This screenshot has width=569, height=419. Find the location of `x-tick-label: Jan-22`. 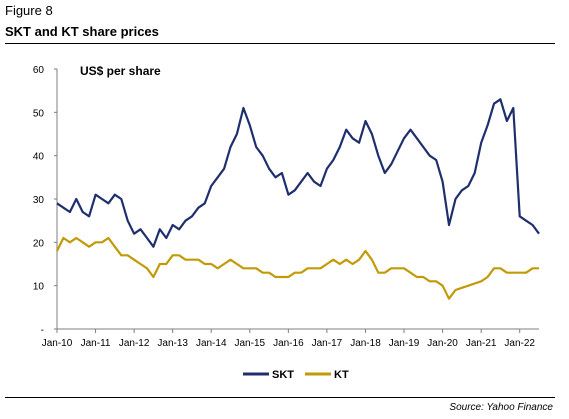

x-tick-label: Jan-22 is located at coordinates (519, 343).